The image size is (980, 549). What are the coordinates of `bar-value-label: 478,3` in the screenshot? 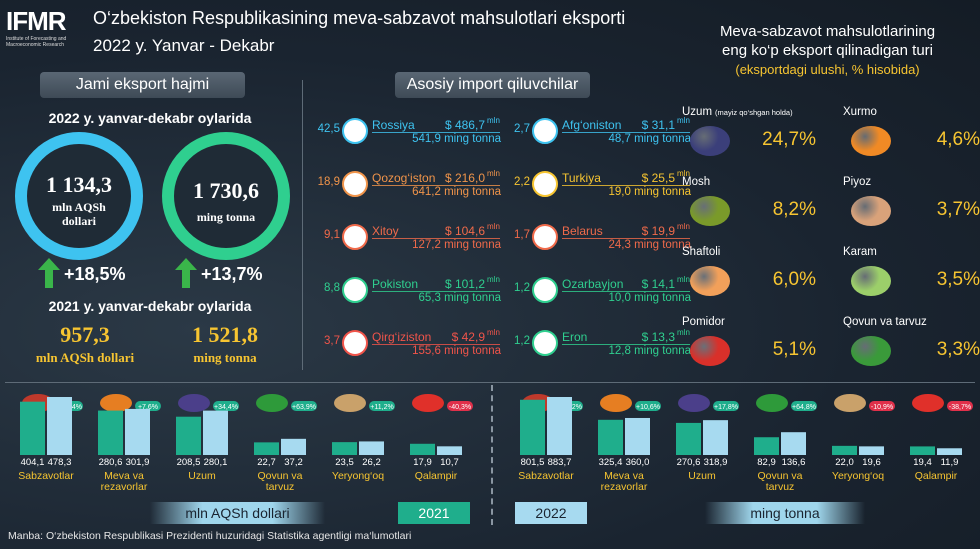 It's located at (60, 462).